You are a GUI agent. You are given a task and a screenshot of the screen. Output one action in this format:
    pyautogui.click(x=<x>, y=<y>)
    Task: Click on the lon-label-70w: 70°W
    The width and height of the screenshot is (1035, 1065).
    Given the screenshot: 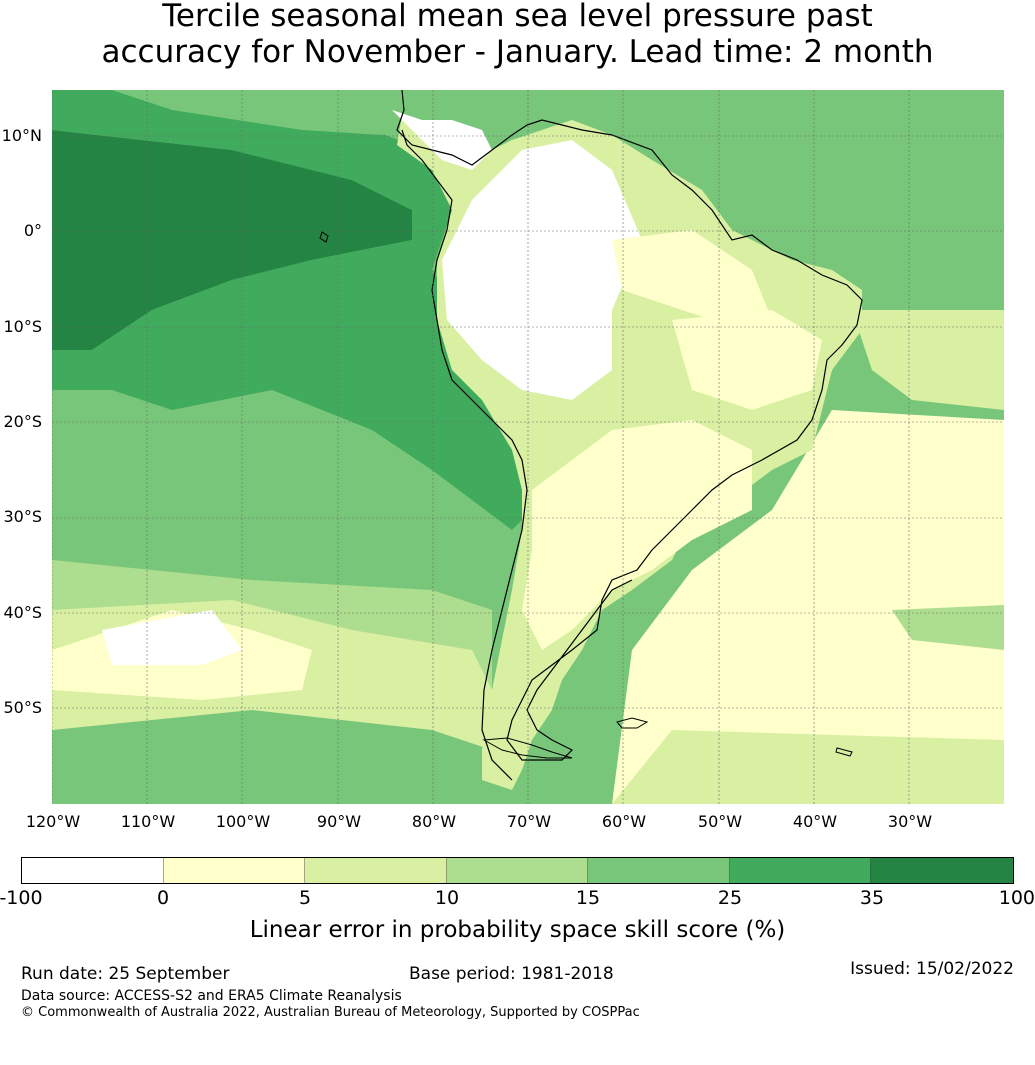 What is the action you would take?
    pyautogui.click(x=529, y=821)
    